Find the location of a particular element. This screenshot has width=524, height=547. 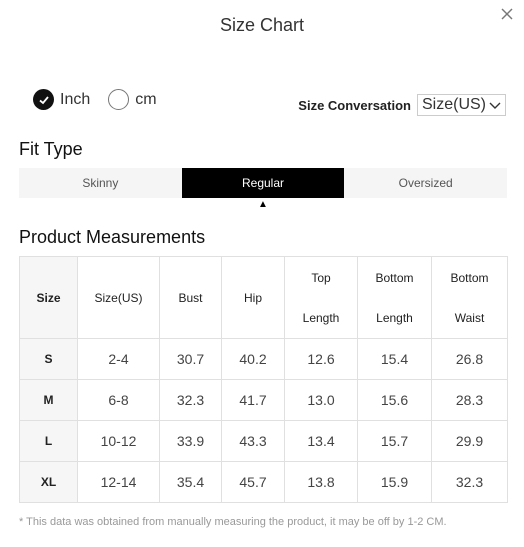

unit-label-inch: Inch is located at coordinates (75, 99).